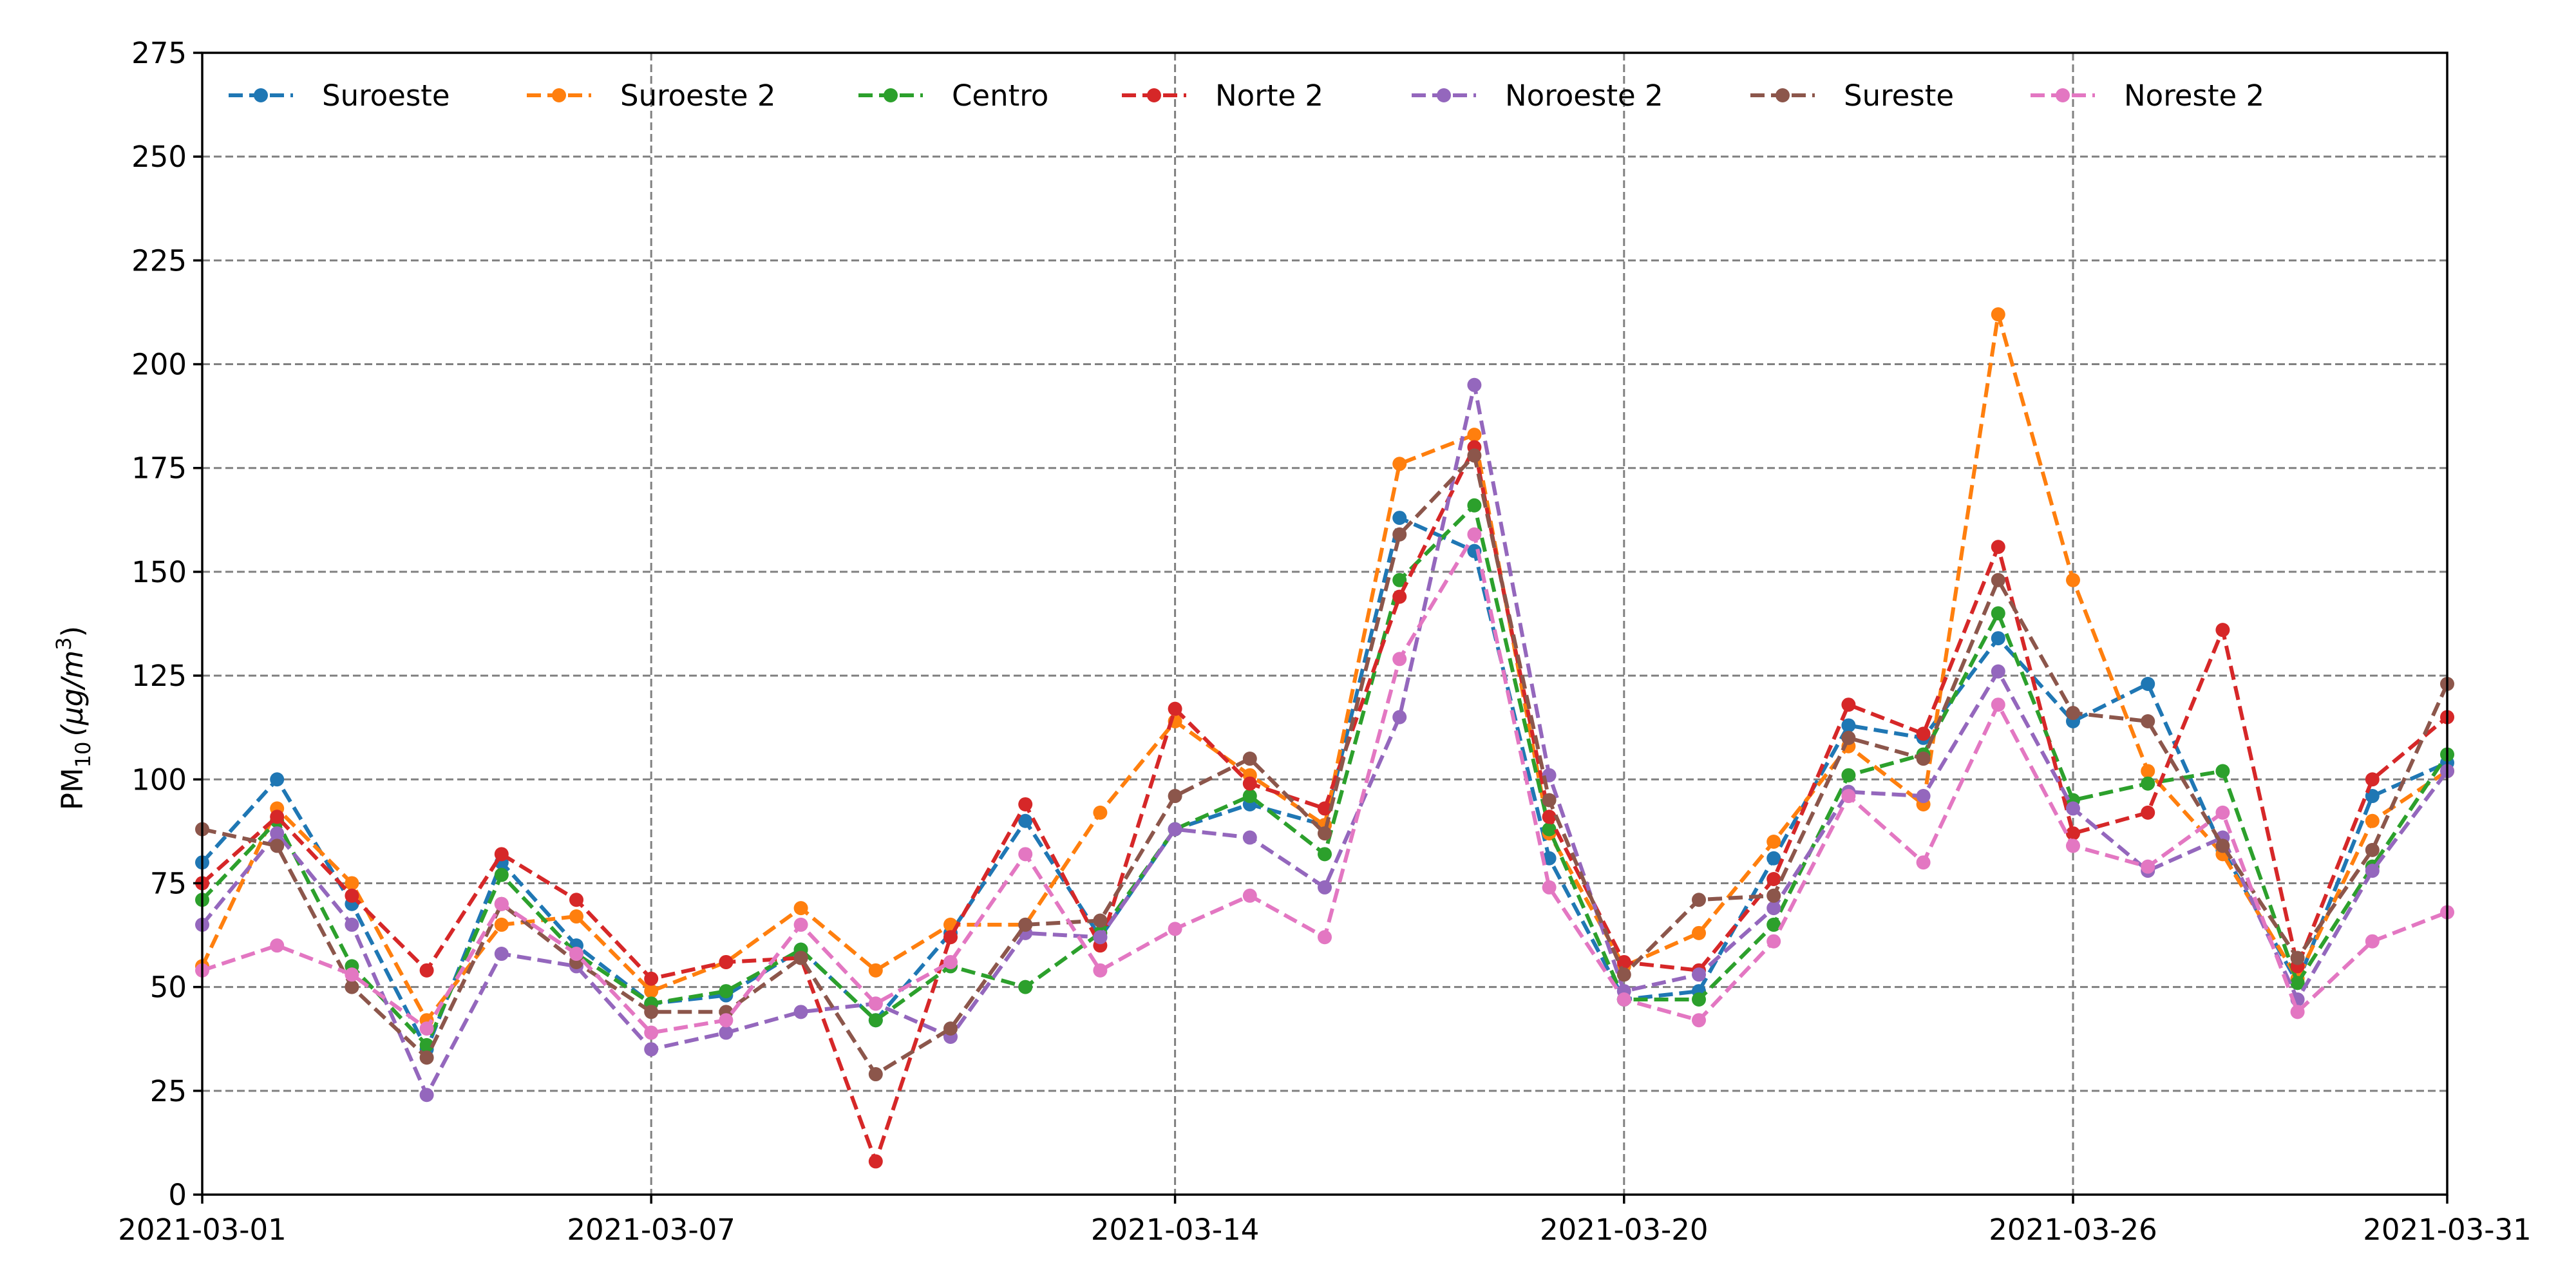 This screenshot has width=2576, height=1288. What do you see at coordinates (339, 96) in the screenshot?
I see `legend-item: Suroeste` at bounding box center [339, 96].